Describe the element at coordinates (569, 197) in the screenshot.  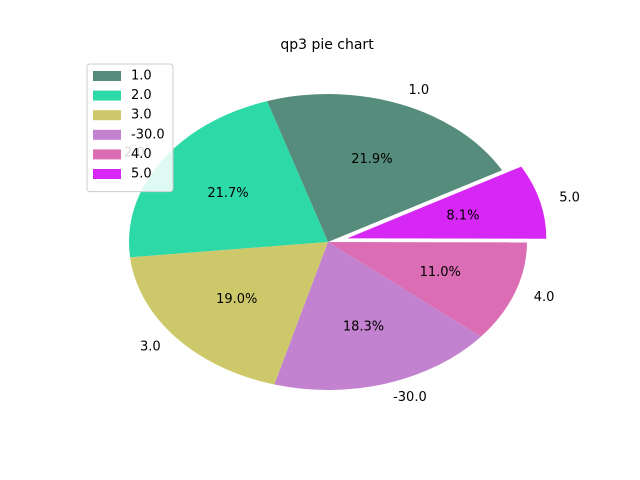
I see `category-label-6: 5.0` at that location.